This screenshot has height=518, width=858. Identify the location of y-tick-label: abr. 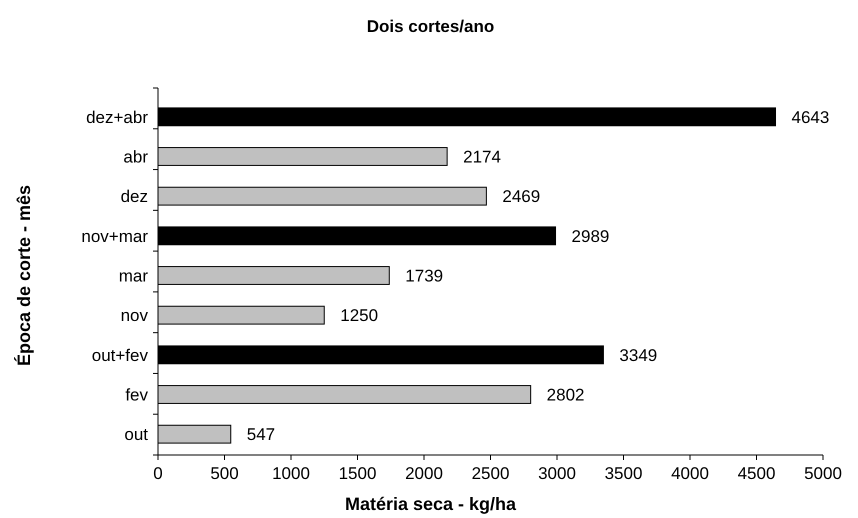
(135, 156).